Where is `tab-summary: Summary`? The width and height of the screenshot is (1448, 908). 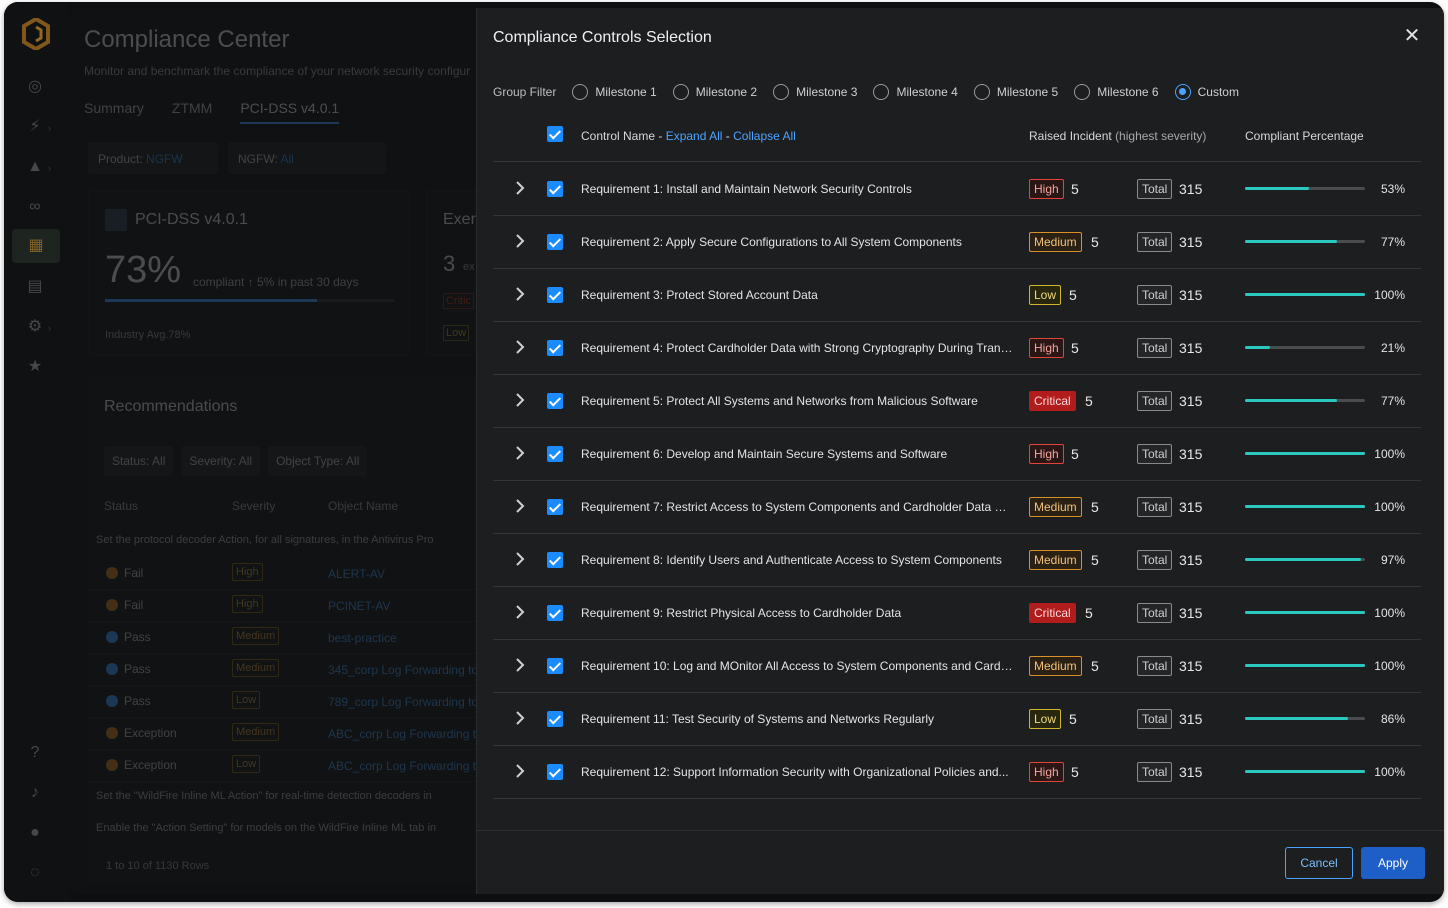
tab-summary: Summary is located at coordinates (114, 108).